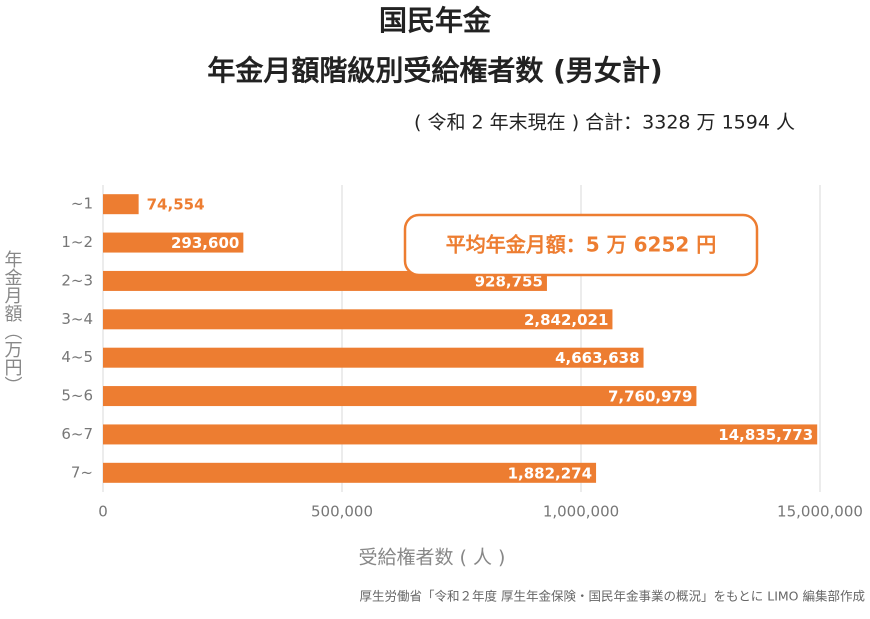  What do you see at coordinates (650, 397) in the screenshot?
I see `value-label: 7,760,979` at bounding box center [650, 397].